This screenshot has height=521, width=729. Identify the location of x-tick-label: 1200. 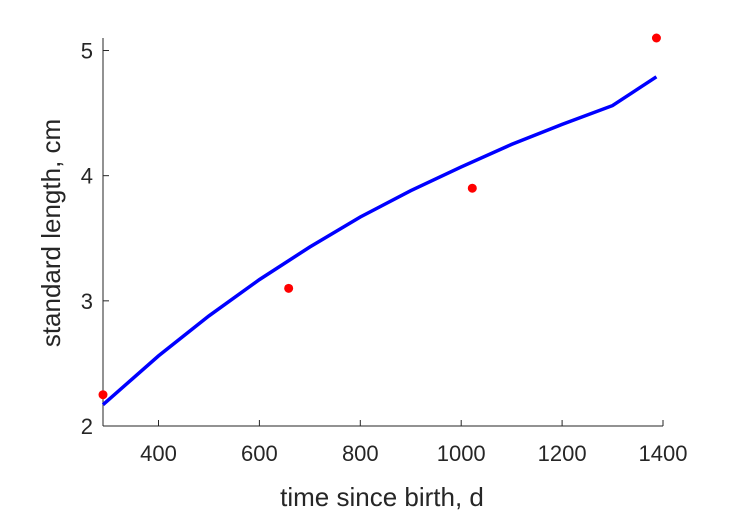
(562, 453).